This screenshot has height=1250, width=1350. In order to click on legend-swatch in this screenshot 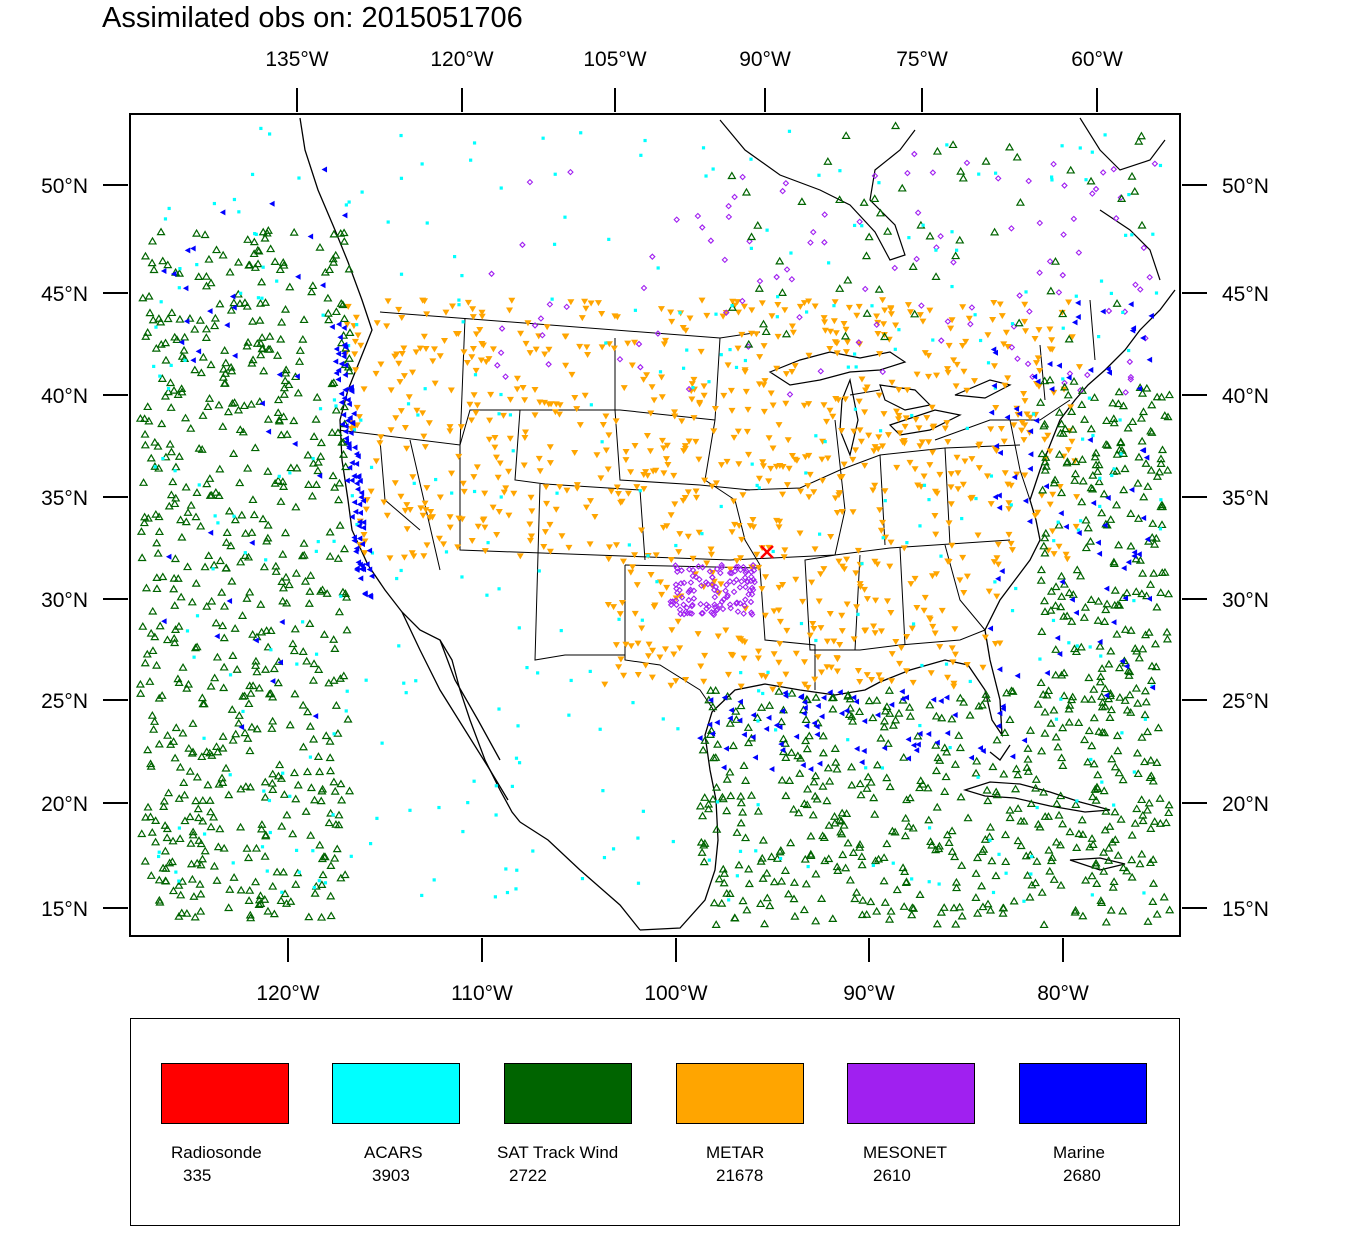, I will do `click(911, 1093)`.